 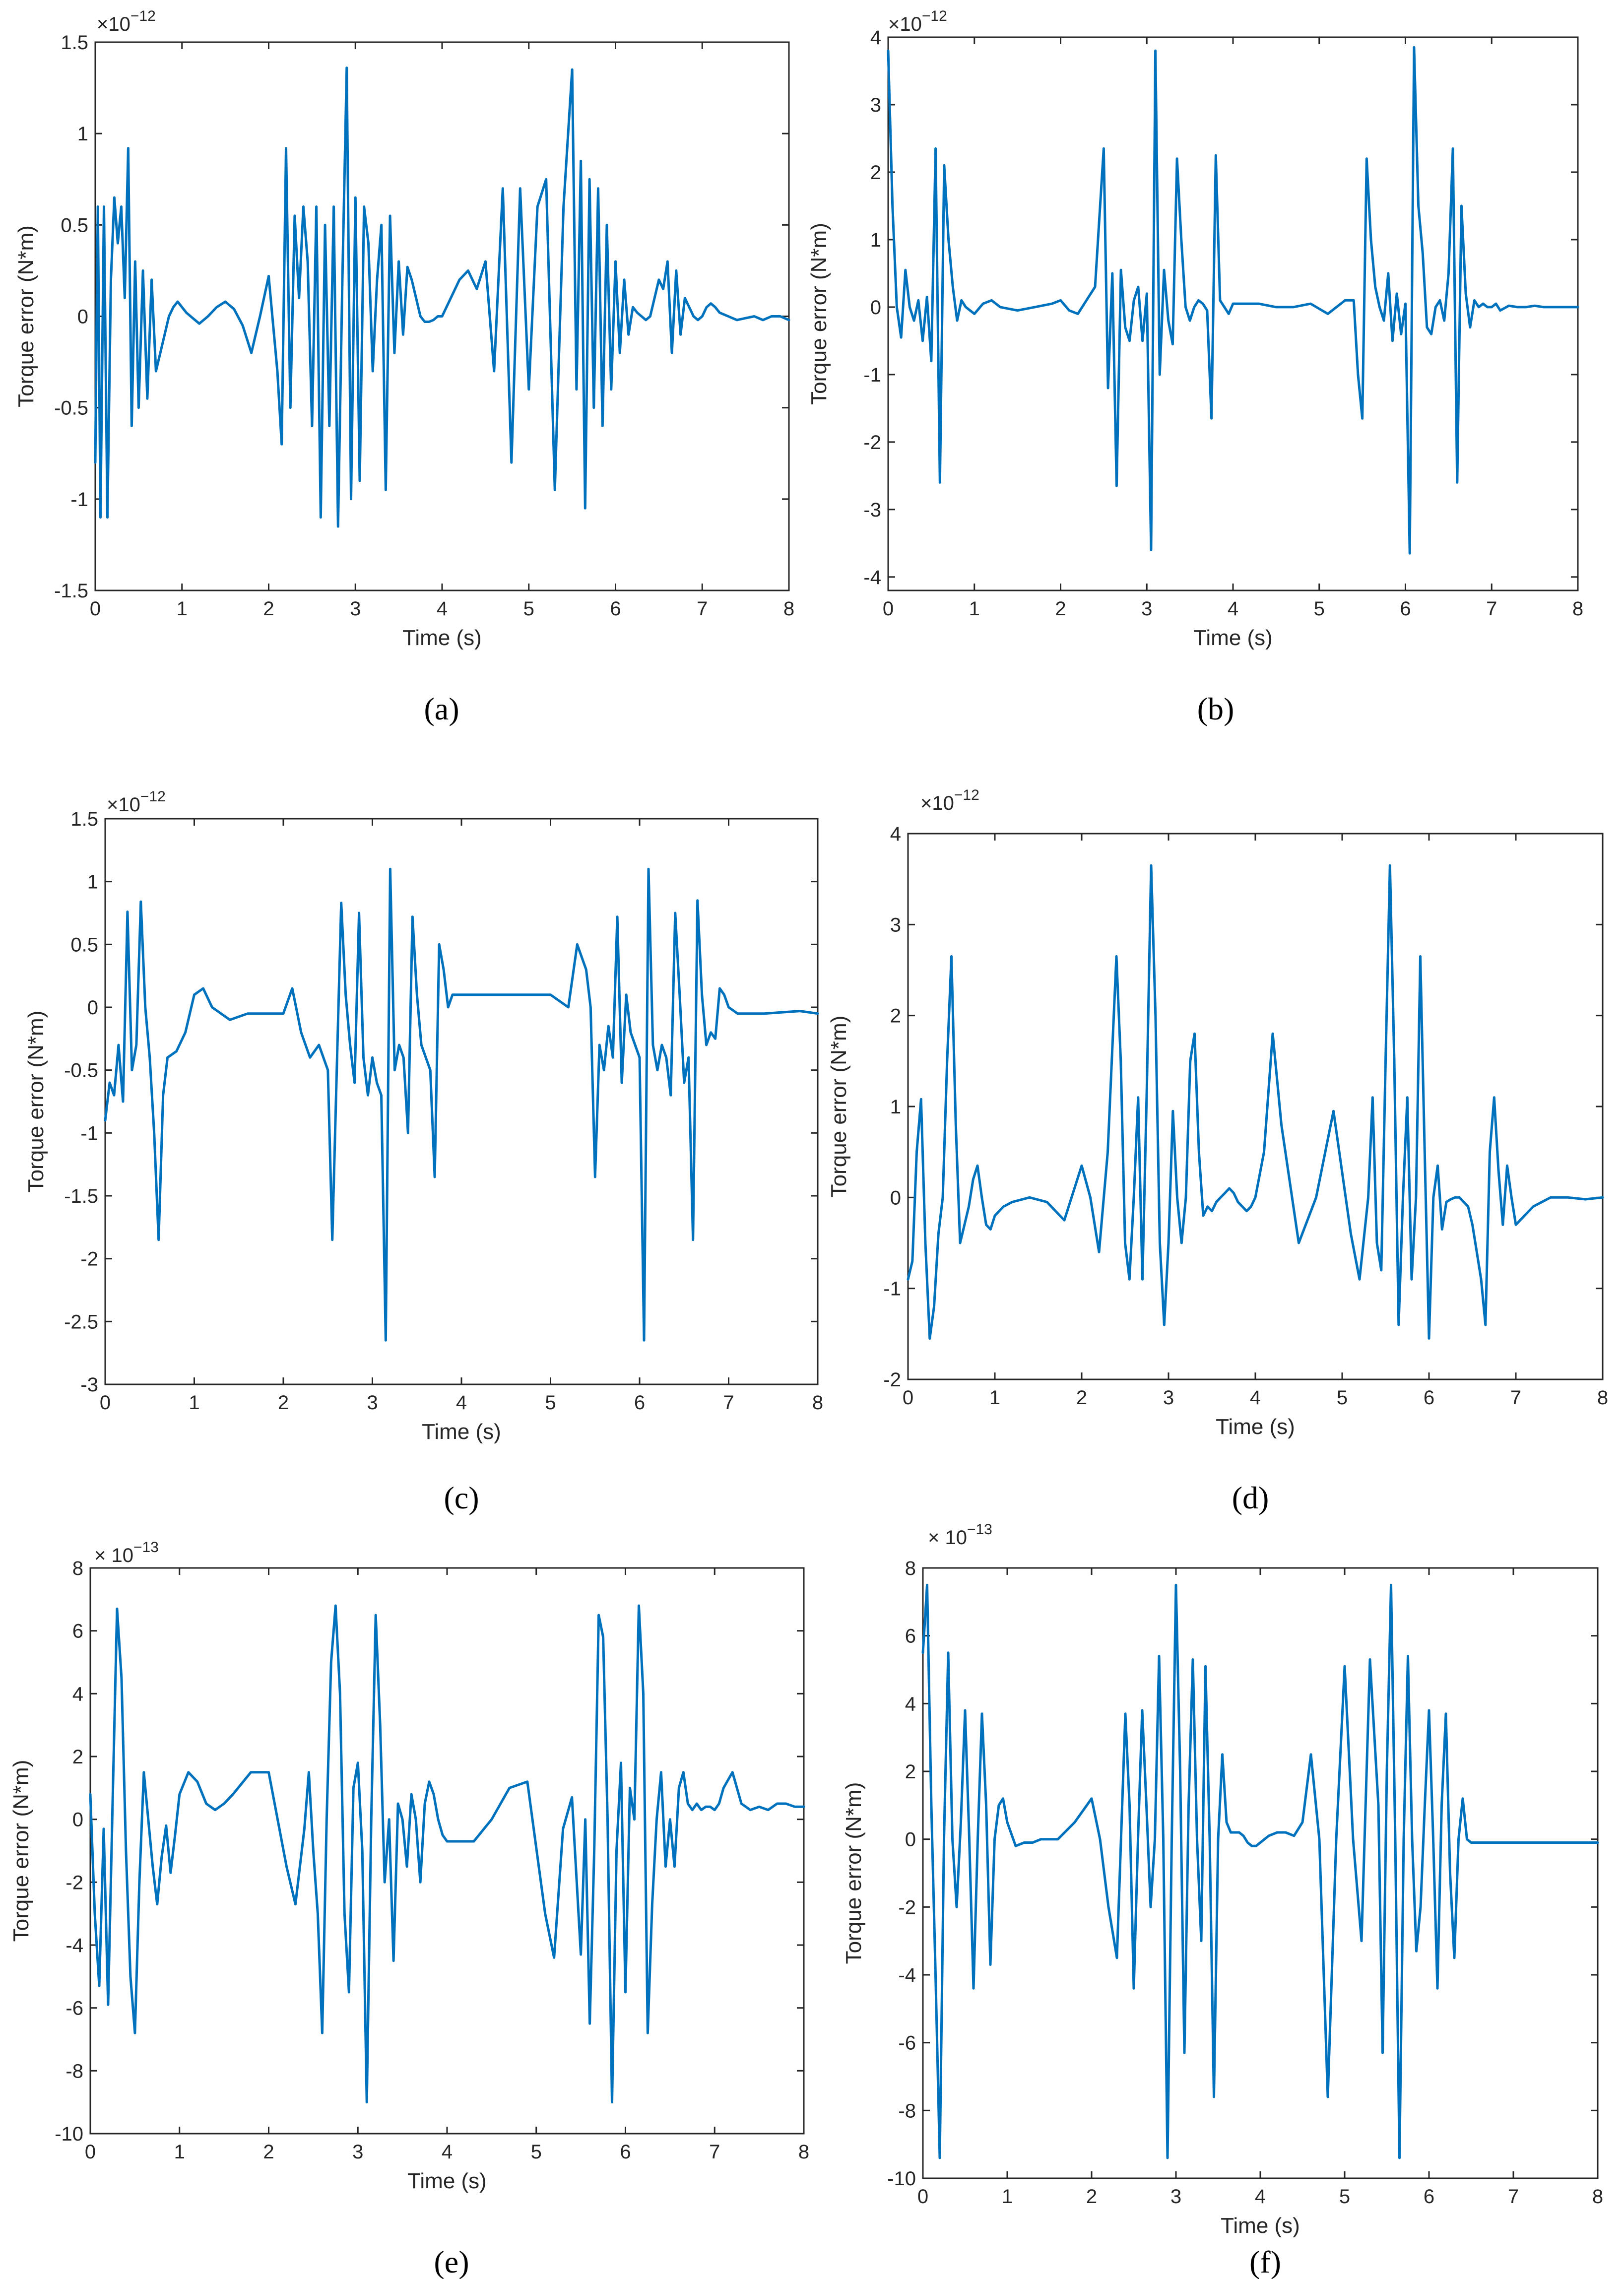 I want to click on exponent-power: −12, so click(x=934, y=16).